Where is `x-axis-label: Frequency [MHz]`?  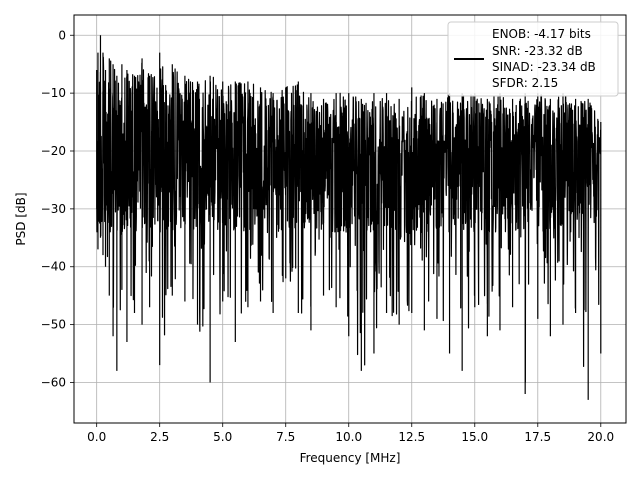
x-axis-label: Frequency [MHz] is located at coordinates (350, 458).